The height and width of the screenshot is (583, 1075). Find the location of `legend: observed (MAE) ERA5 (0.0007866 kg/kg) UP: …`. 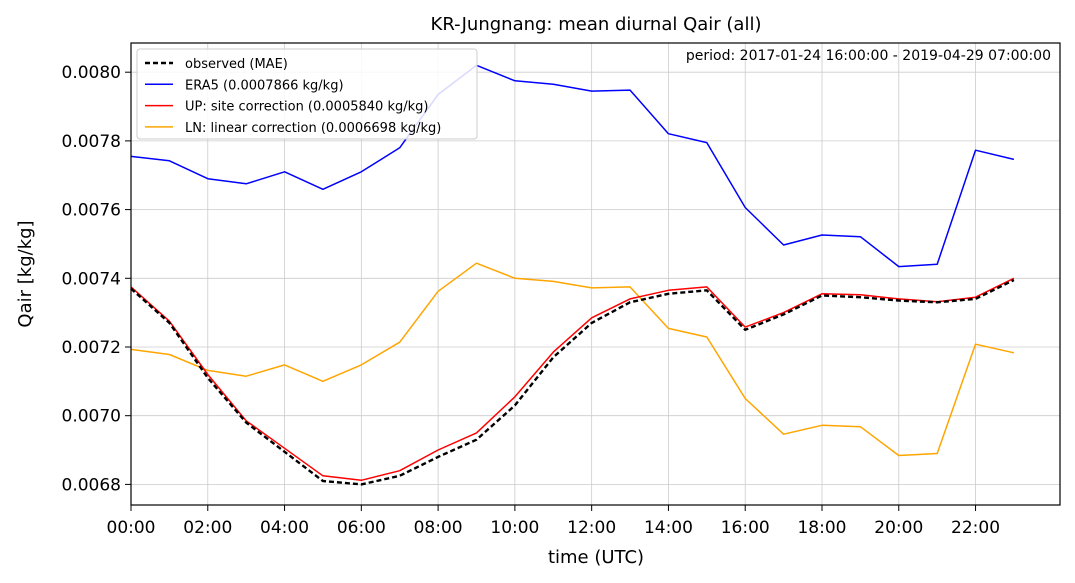

legend: observed (MAE) ERA5 (0.0007866 kg/kg) UP: … is located at coordinates (307, 94).